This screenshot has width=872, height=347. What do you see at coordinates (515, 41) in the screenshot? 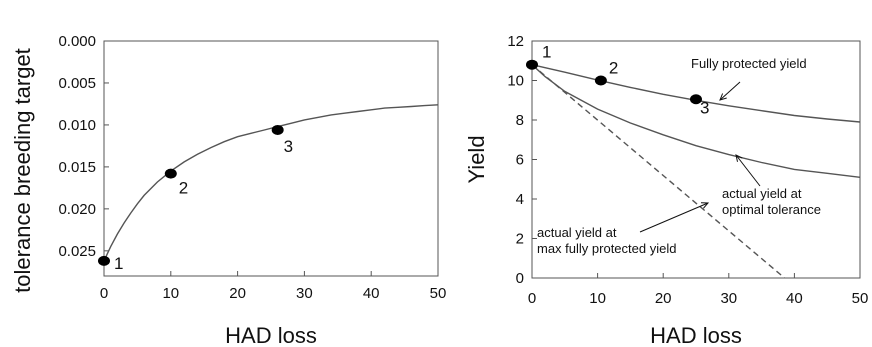
I see `y-tick-label: 12` at bounding box center [515, 41].